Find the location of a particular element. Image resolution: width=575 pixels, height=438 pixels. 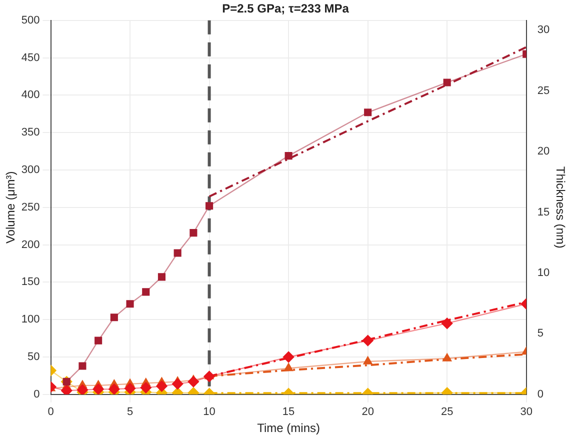

y-tick-label: 0 is located at coordinates (37, 394).